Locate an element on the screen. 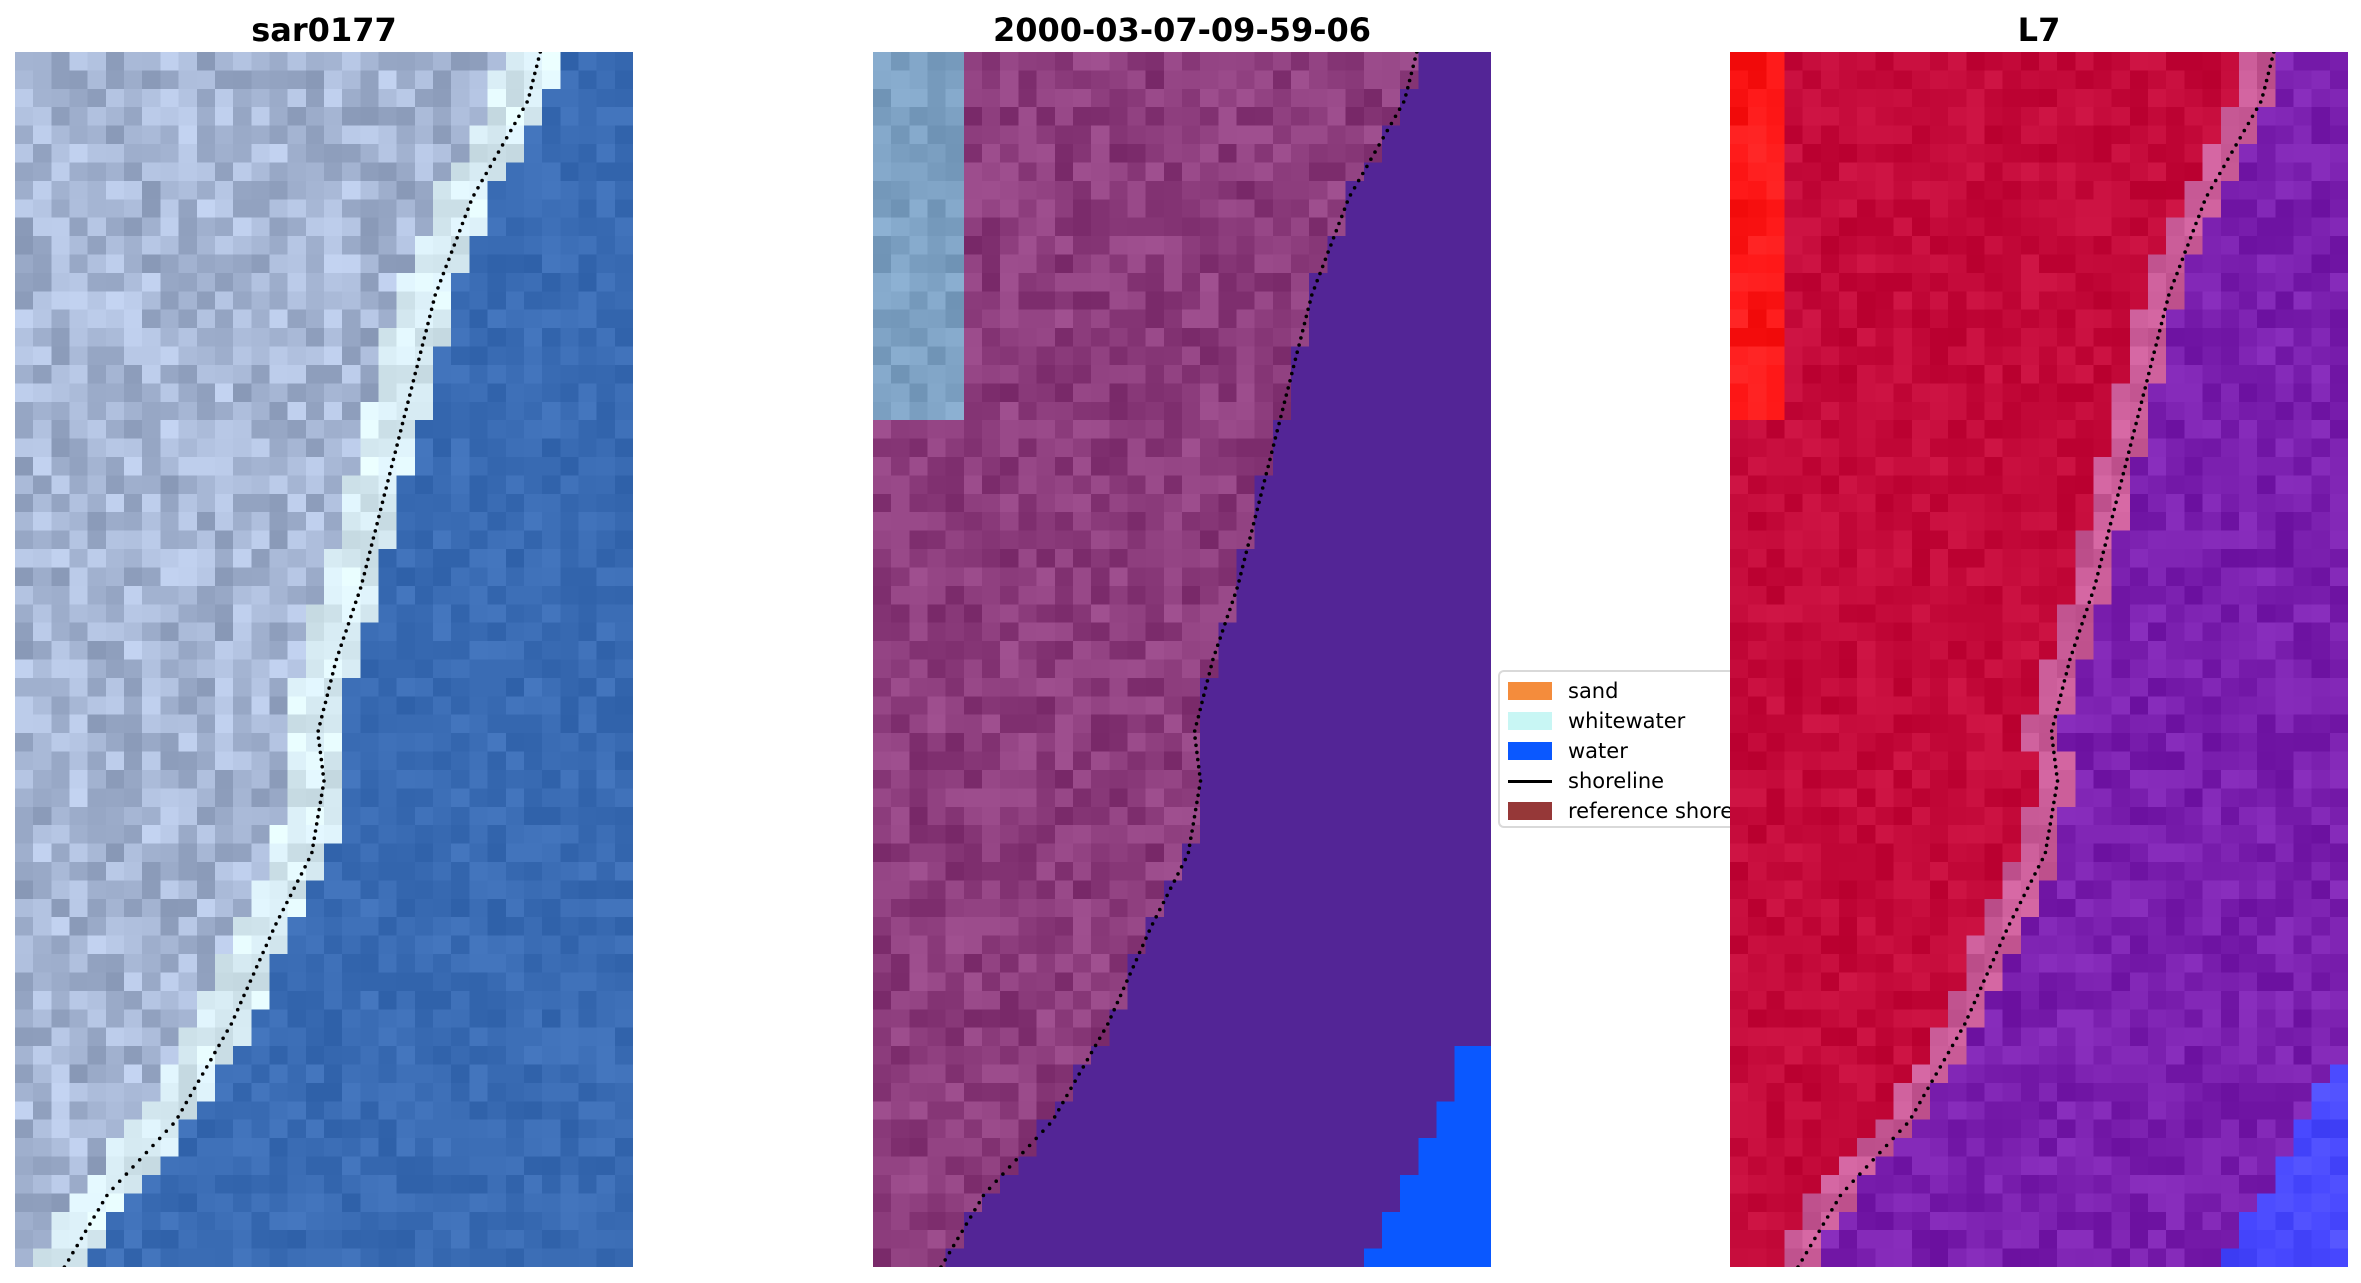 The width and height of the screenshot is (2361, 1283). legend-item-sand: sand is located at coordinates (1563, 691).